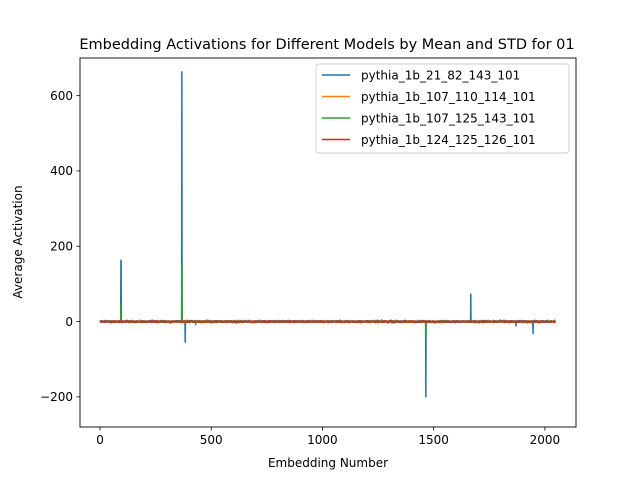 This screenshot has width=640, height=480. I want to click on y-tick-label: 400, so click(61, 171).